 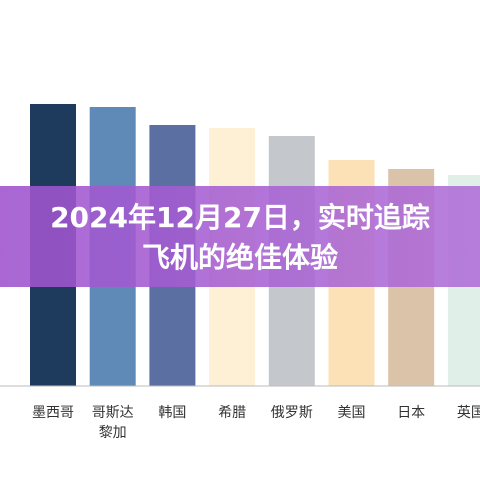 I want to click on x-tick-label: 日本, so click(x=411, y=413).